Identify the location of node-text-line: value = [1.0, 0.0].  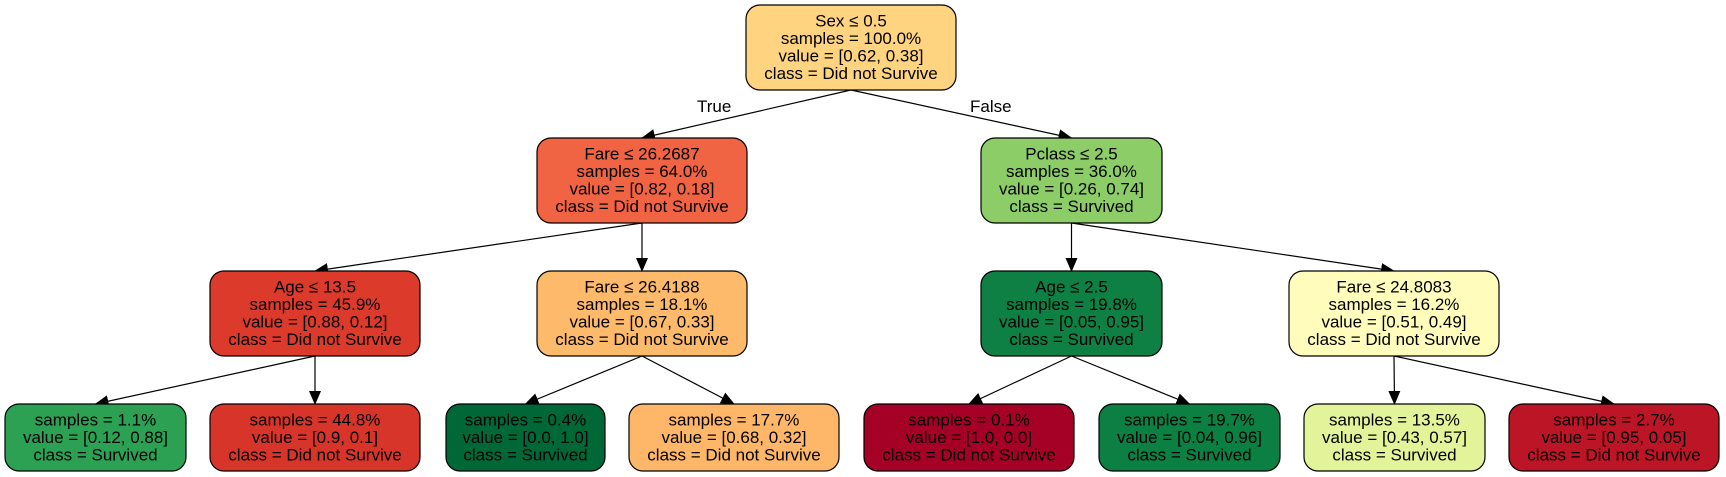
(969, 437).